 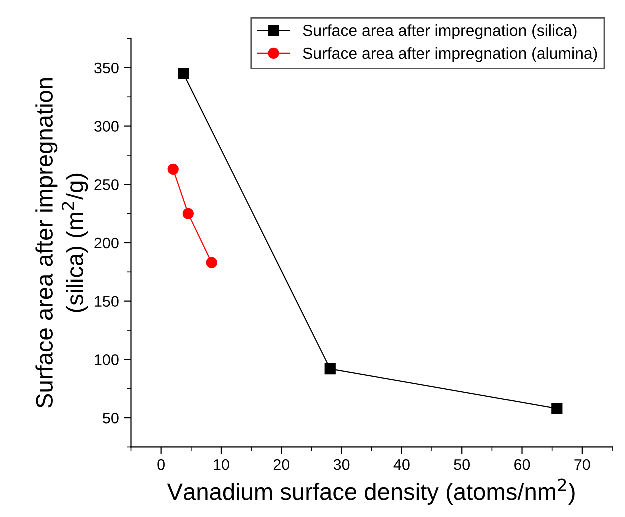 What do you see at coordinates (462, 464) in the screenshot?
I see `x-tick-label: 50` at bounding box center [462, 464].